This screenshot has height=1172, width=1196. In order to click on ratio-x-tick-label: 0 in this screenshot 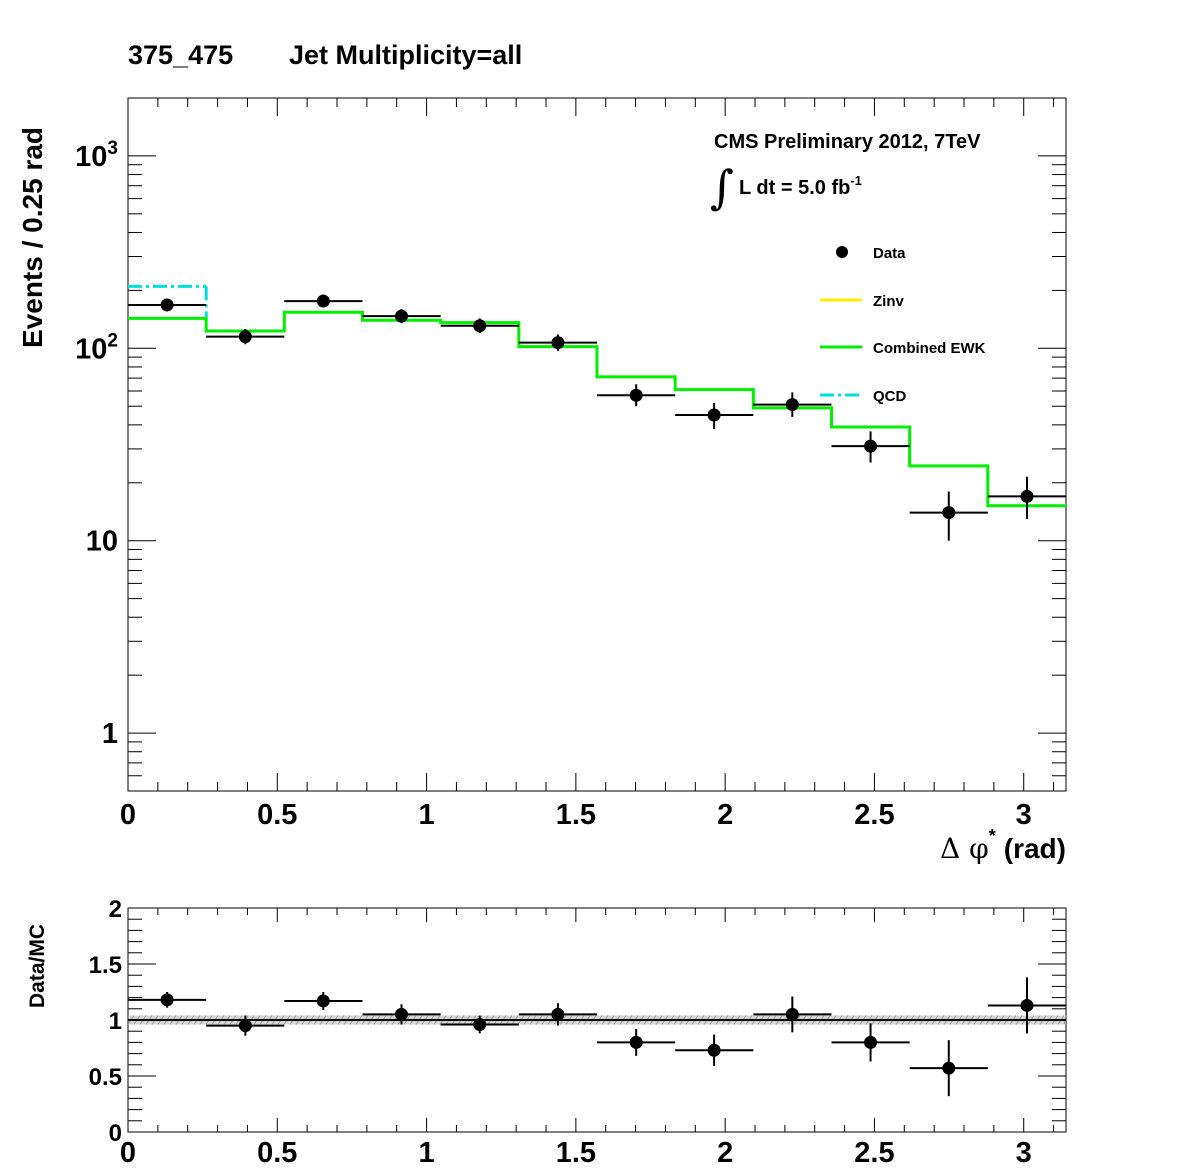, I will do `click(128, 1153)`.